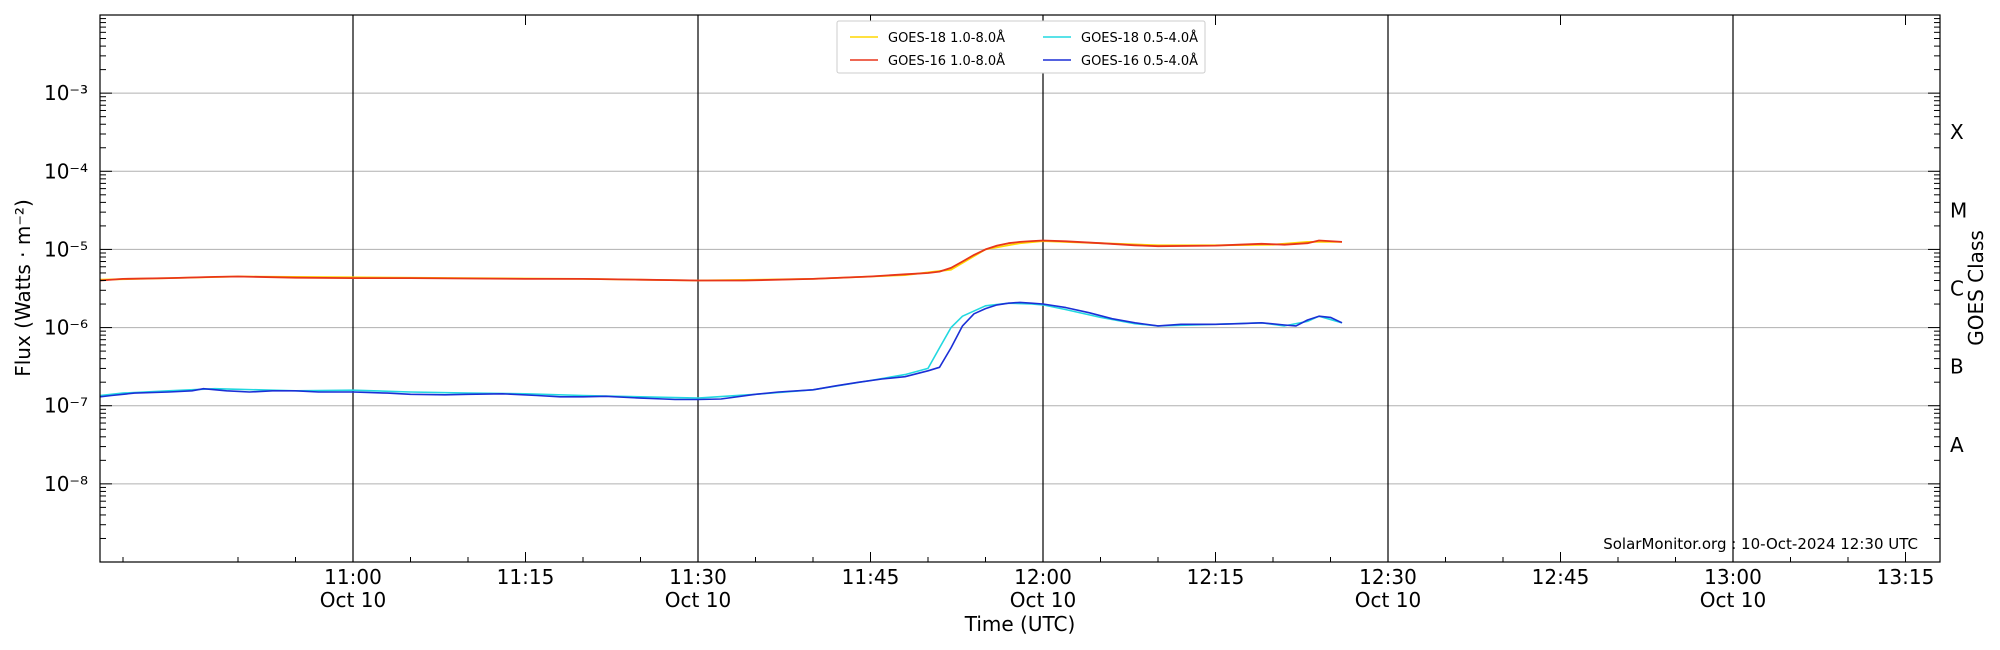 Image resolution: width=2000 pixels, height=650 pixels. Describe the element at coordinates (1388, 577) in the screenshot. I see `x-tick-label: 12:30` at that location.